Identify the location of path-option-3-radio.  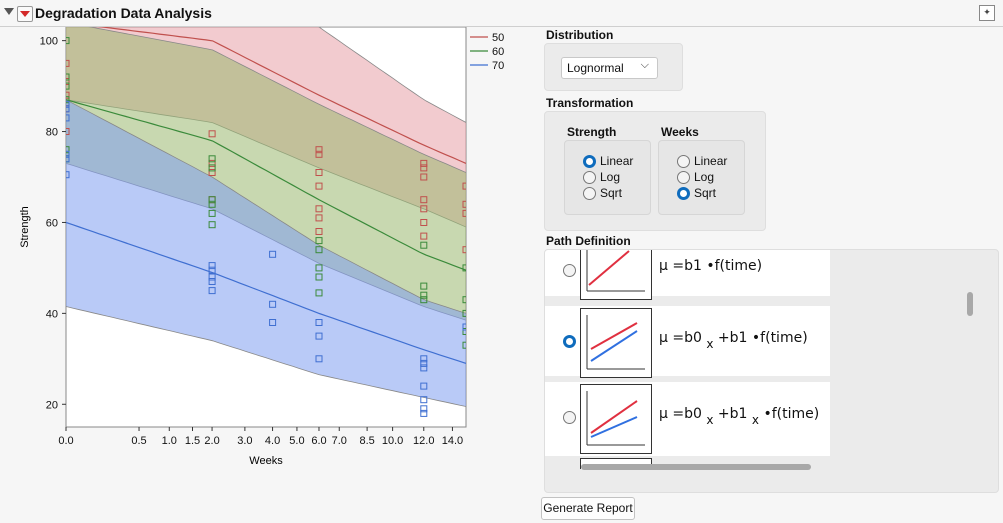
(569, 417).